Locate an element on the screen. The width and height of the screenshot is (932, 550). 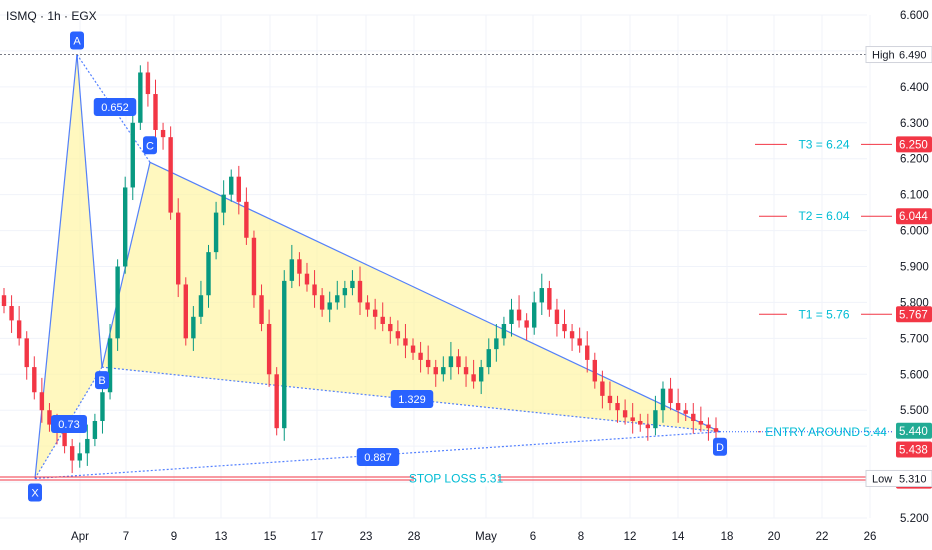
time-tick-label: 6 is located at coordinates (533, 537).